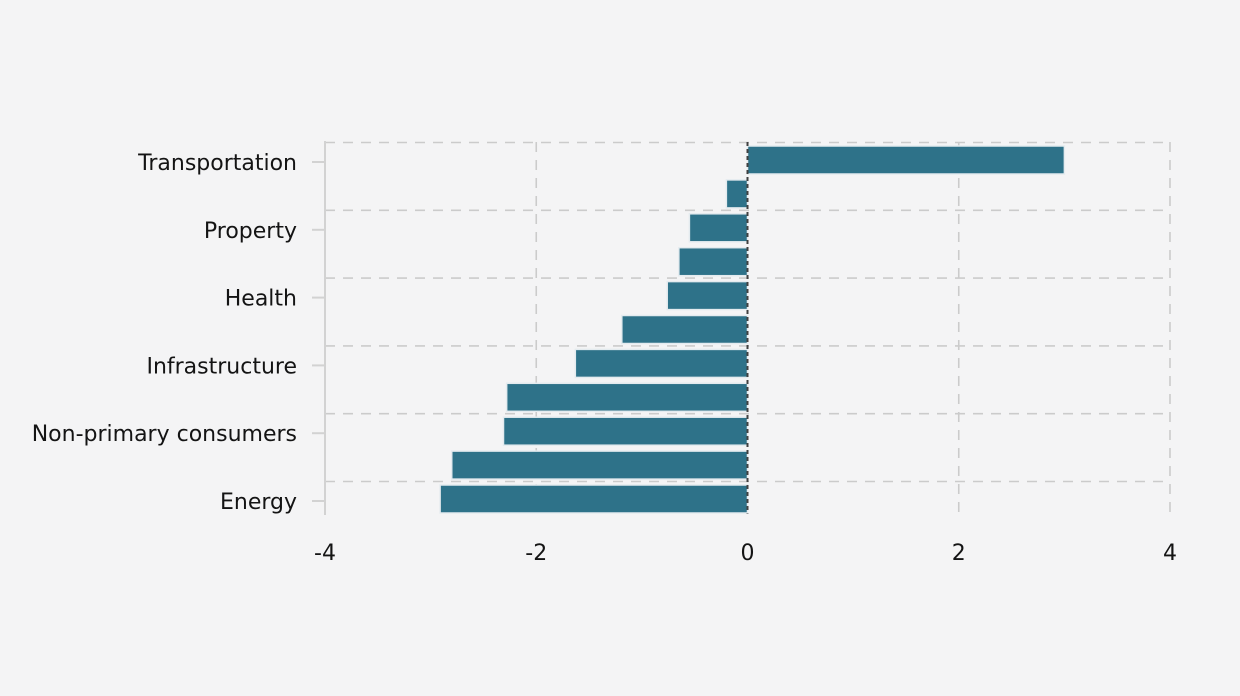 The height and width of the screenshot is (696, 1240). I want to click on x-tick-label: 0, so click(748, 553).